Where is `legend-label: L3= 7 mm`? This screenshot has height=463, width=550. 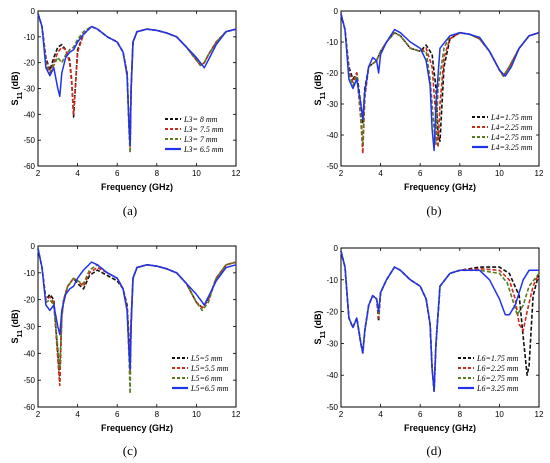 legend-label: L3= 7 mm is located at coordinates (200, 139).